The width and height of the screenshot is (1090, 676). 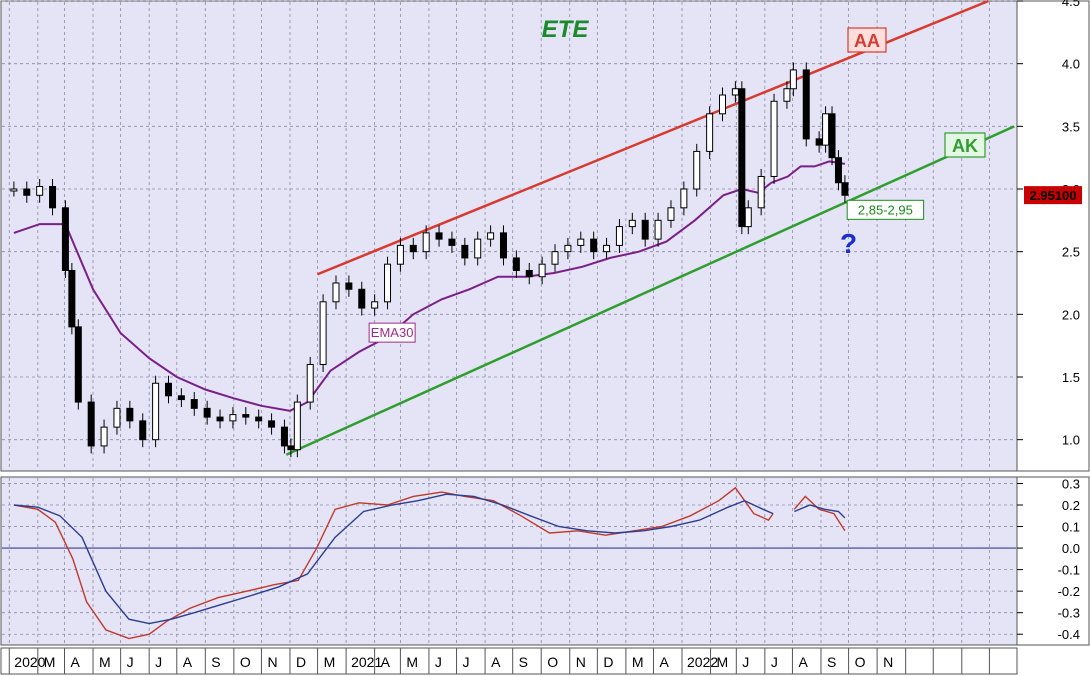 What do you see at coordinates (965, 145) in the screenshot?
I see `trend-label-box-ak` at bounding box center [965, 145].